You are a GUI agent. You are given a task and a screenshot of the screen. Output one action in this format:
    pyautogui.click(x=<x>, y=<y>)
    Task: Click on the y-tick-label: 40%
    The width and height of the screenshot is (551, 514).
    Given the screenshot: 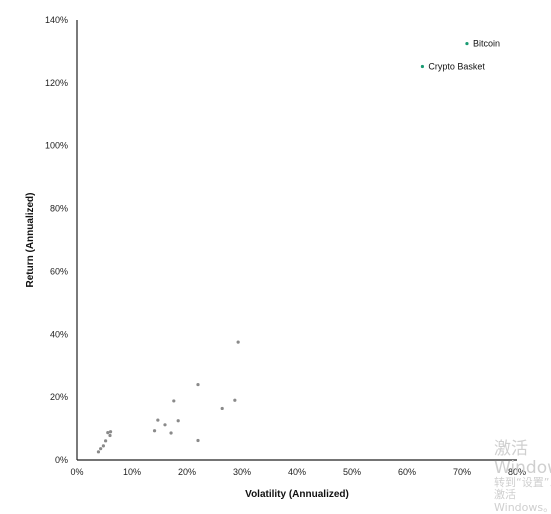 What is the action you would take?
    pyautogui.click(x=59, y=334)
    